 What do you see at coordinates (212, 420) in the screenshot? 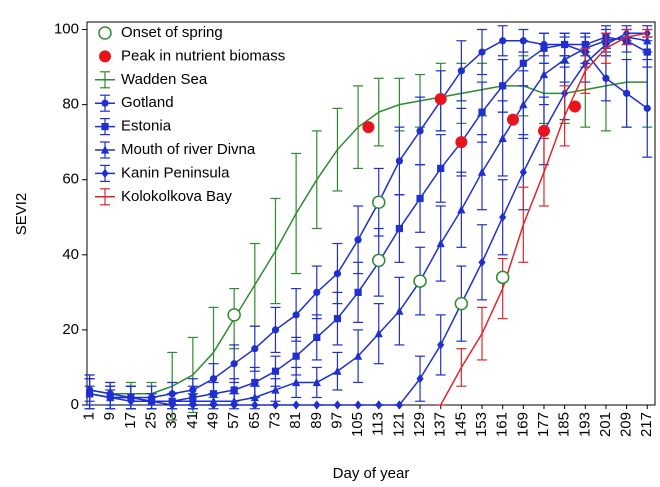
I see `x-tick-label: 49` at bounding box center [212, 420].